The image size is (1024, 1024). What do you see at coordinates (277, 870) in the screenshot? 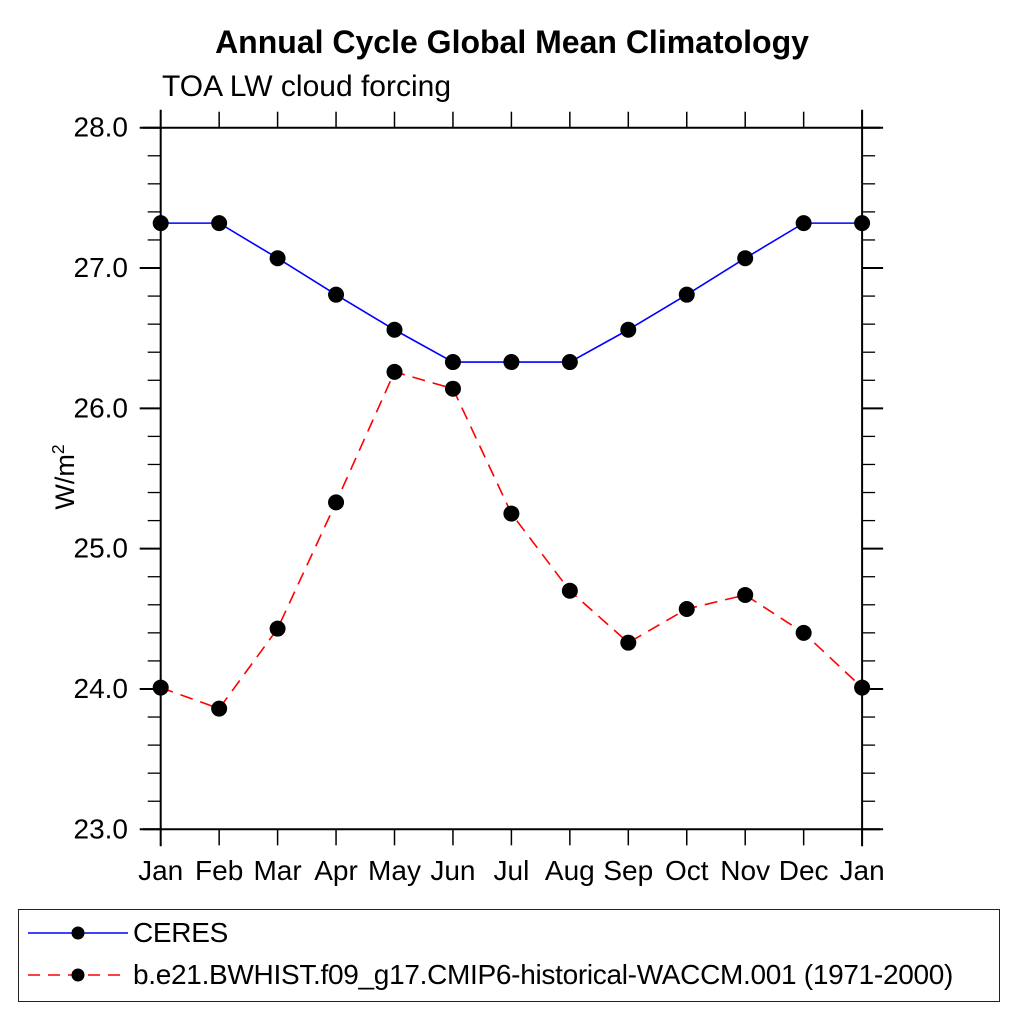
I see `x-tick-label: Mar` at bounding box center [277, 870].